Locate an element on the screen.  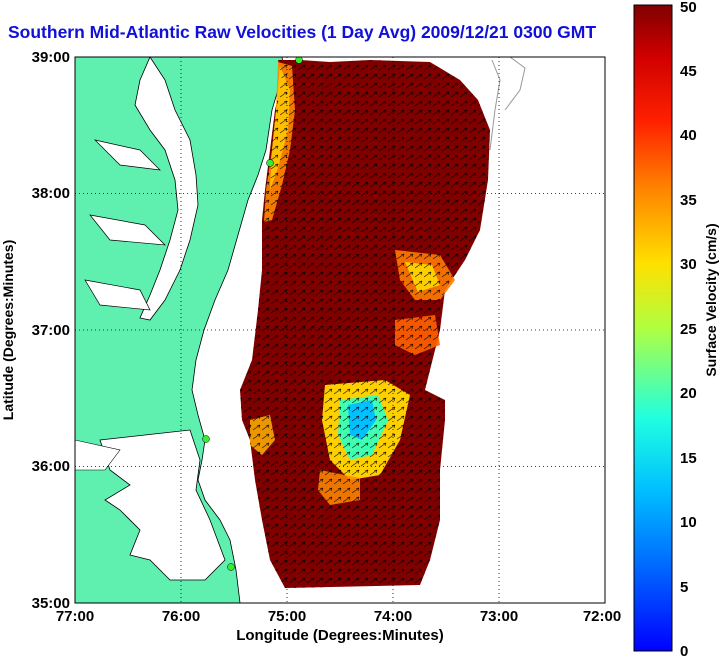
colorbar-tick: 25 is located at coordinates (688, 329).